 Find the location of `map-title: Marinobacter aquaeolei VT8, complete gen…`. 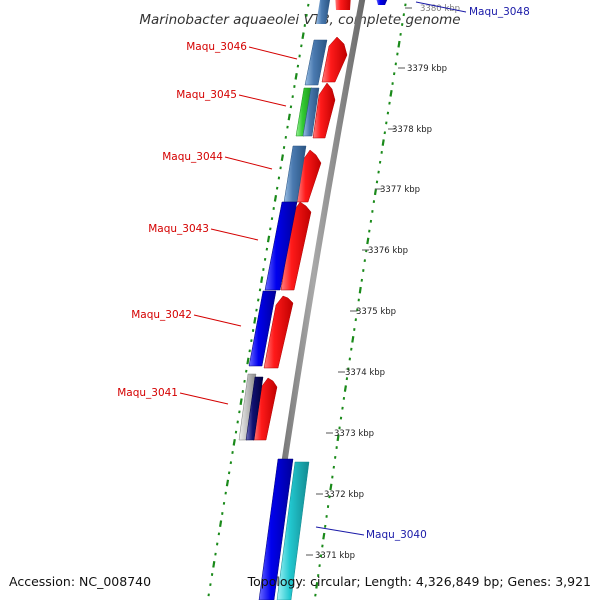

map-title: Marinobacter aquaeolei VT8, complete gen… is located at coordinates (299, 20).